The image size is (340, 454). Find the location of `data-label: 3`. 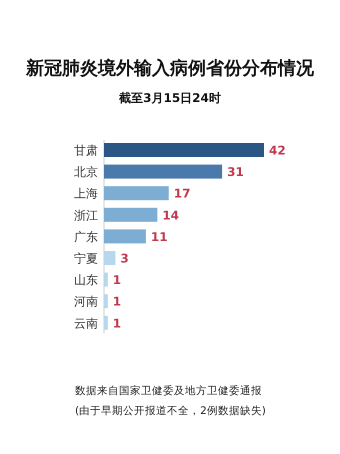

data-label: 3 is located at coordinates (124, 259).